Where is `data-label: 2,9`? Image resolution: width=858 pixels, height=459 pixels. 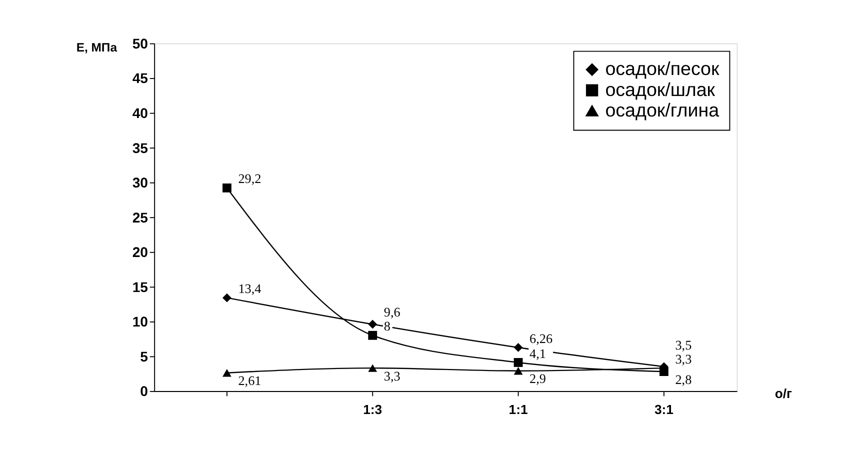
data-label: 2,9 is located at coordinates (538, 378).